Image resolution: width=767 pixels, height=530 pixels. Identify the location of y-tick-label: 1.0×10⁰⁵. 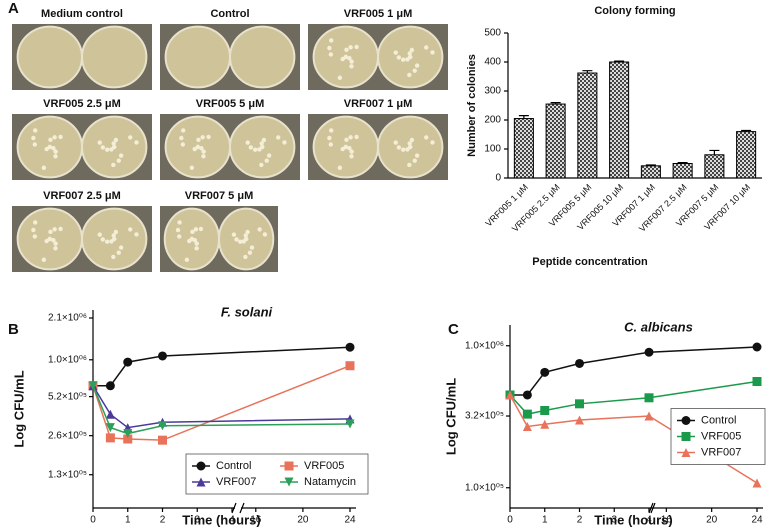
(484, 487).